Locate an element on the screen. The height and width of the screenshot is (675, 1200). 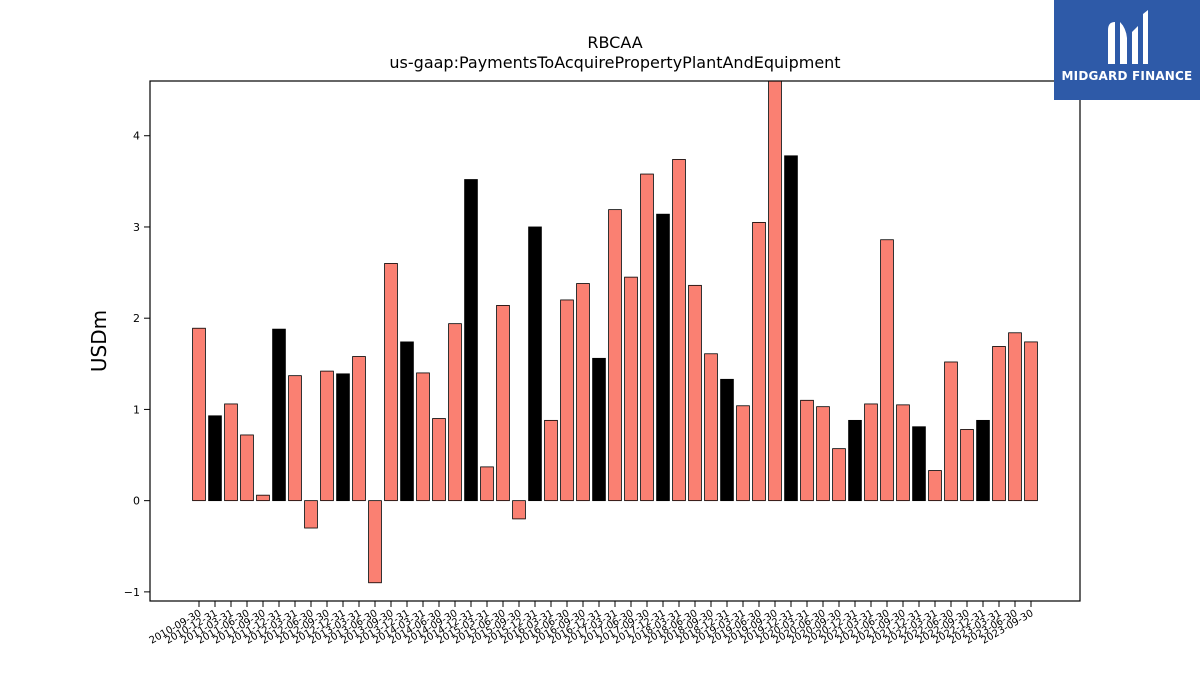
midgard-logo-icon is located at coordinates (1128, 37).